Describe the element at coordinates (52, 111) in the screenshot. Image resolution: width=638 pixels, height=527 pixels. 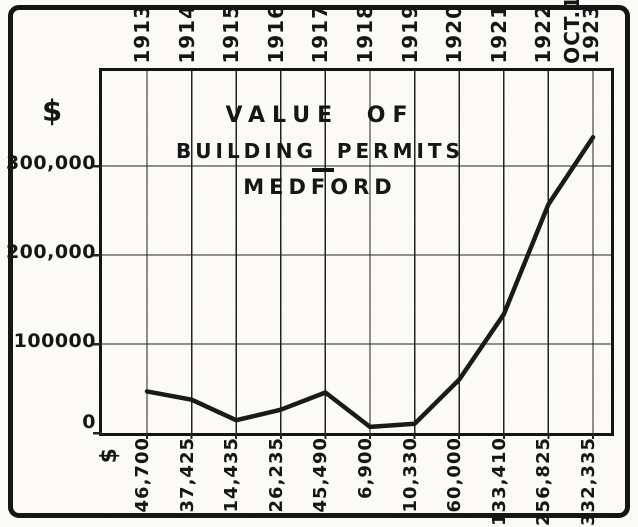
I see `y-axis-dollar-sign: $` at that location.